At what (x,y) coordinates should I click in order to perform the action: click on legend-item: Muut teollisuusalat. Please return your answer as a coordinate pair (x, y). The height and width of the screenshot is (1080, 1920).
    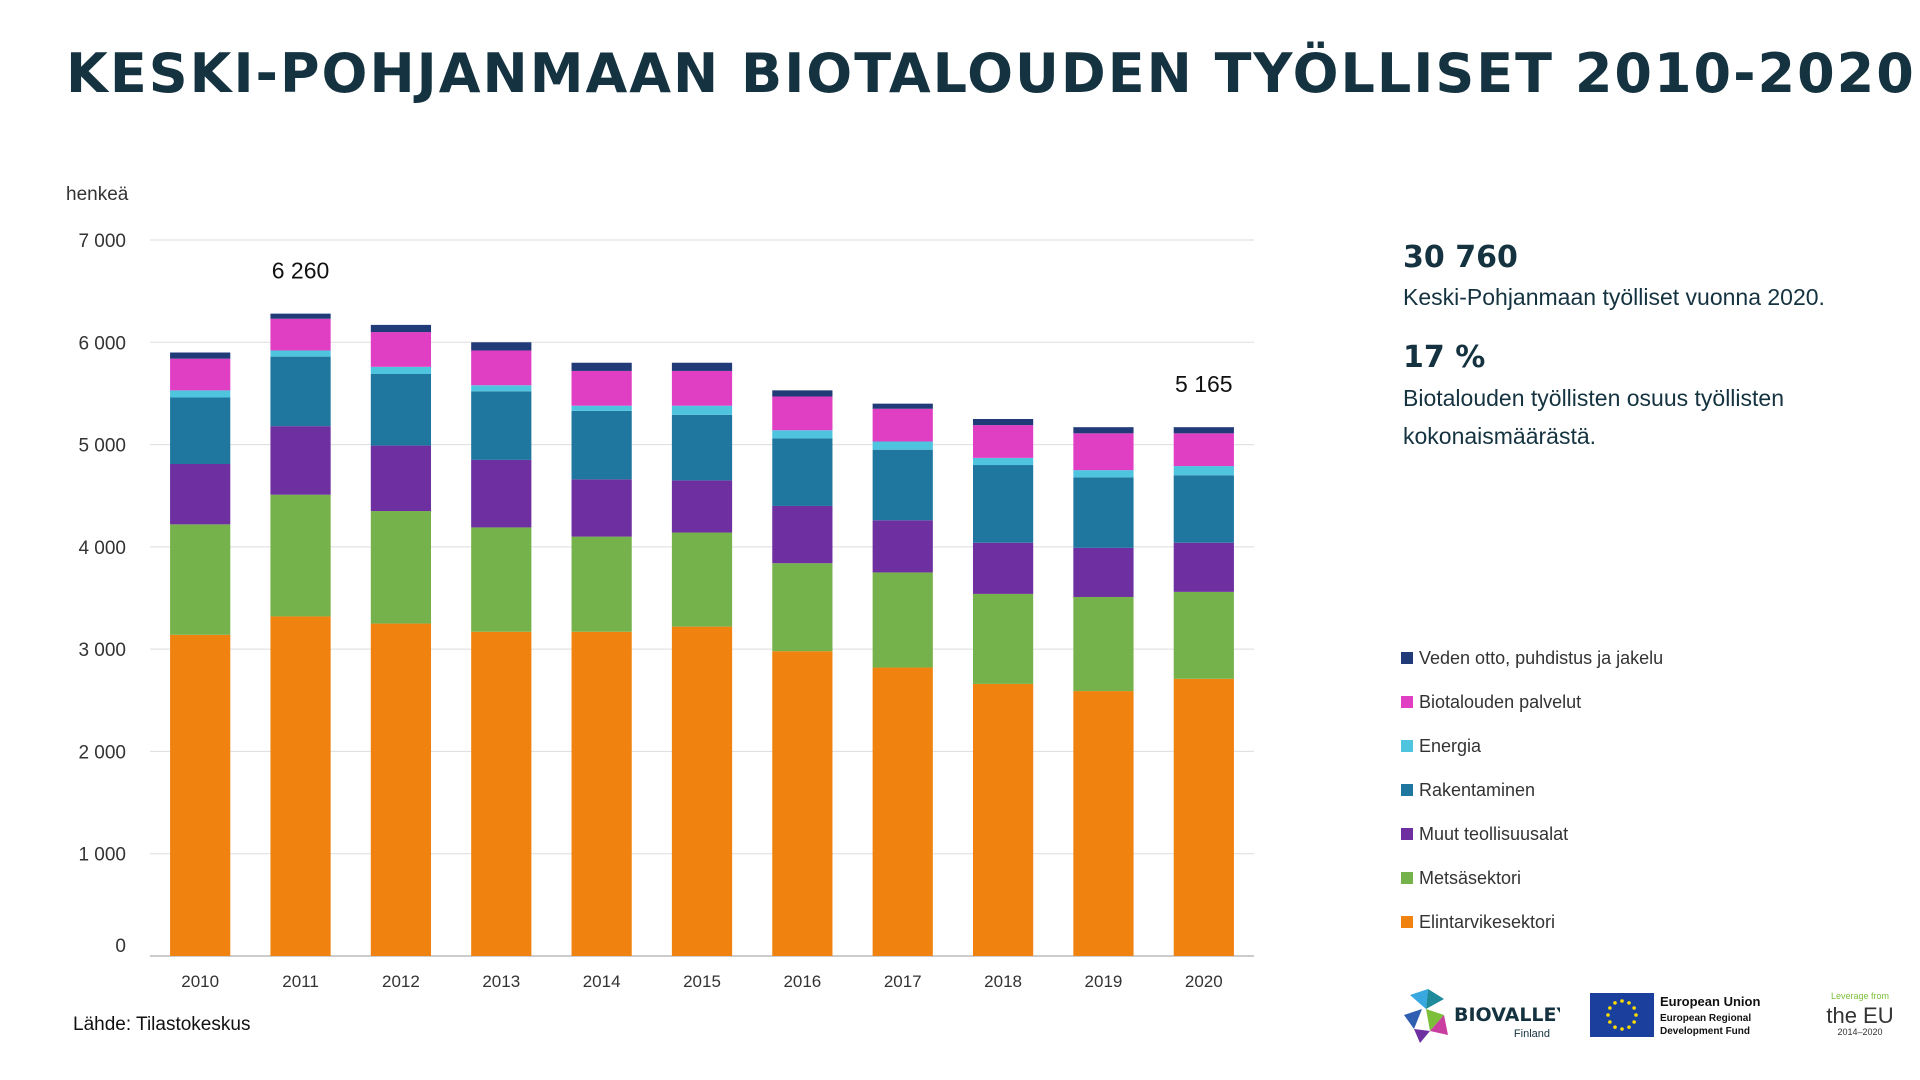
    Looking at the image, I should click on (1484, 834).